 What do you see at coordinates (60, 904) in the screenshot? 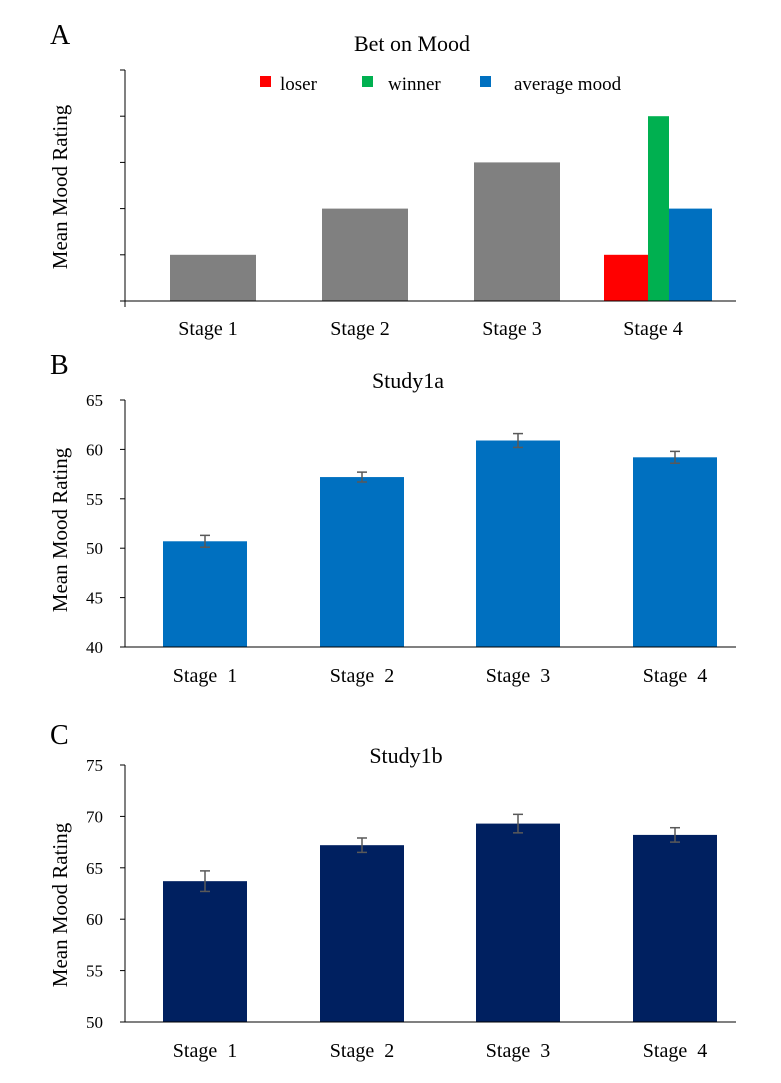
I see `panel-c-y-axis-label: Mean Mood Rating` at bounding box center [60, 904].